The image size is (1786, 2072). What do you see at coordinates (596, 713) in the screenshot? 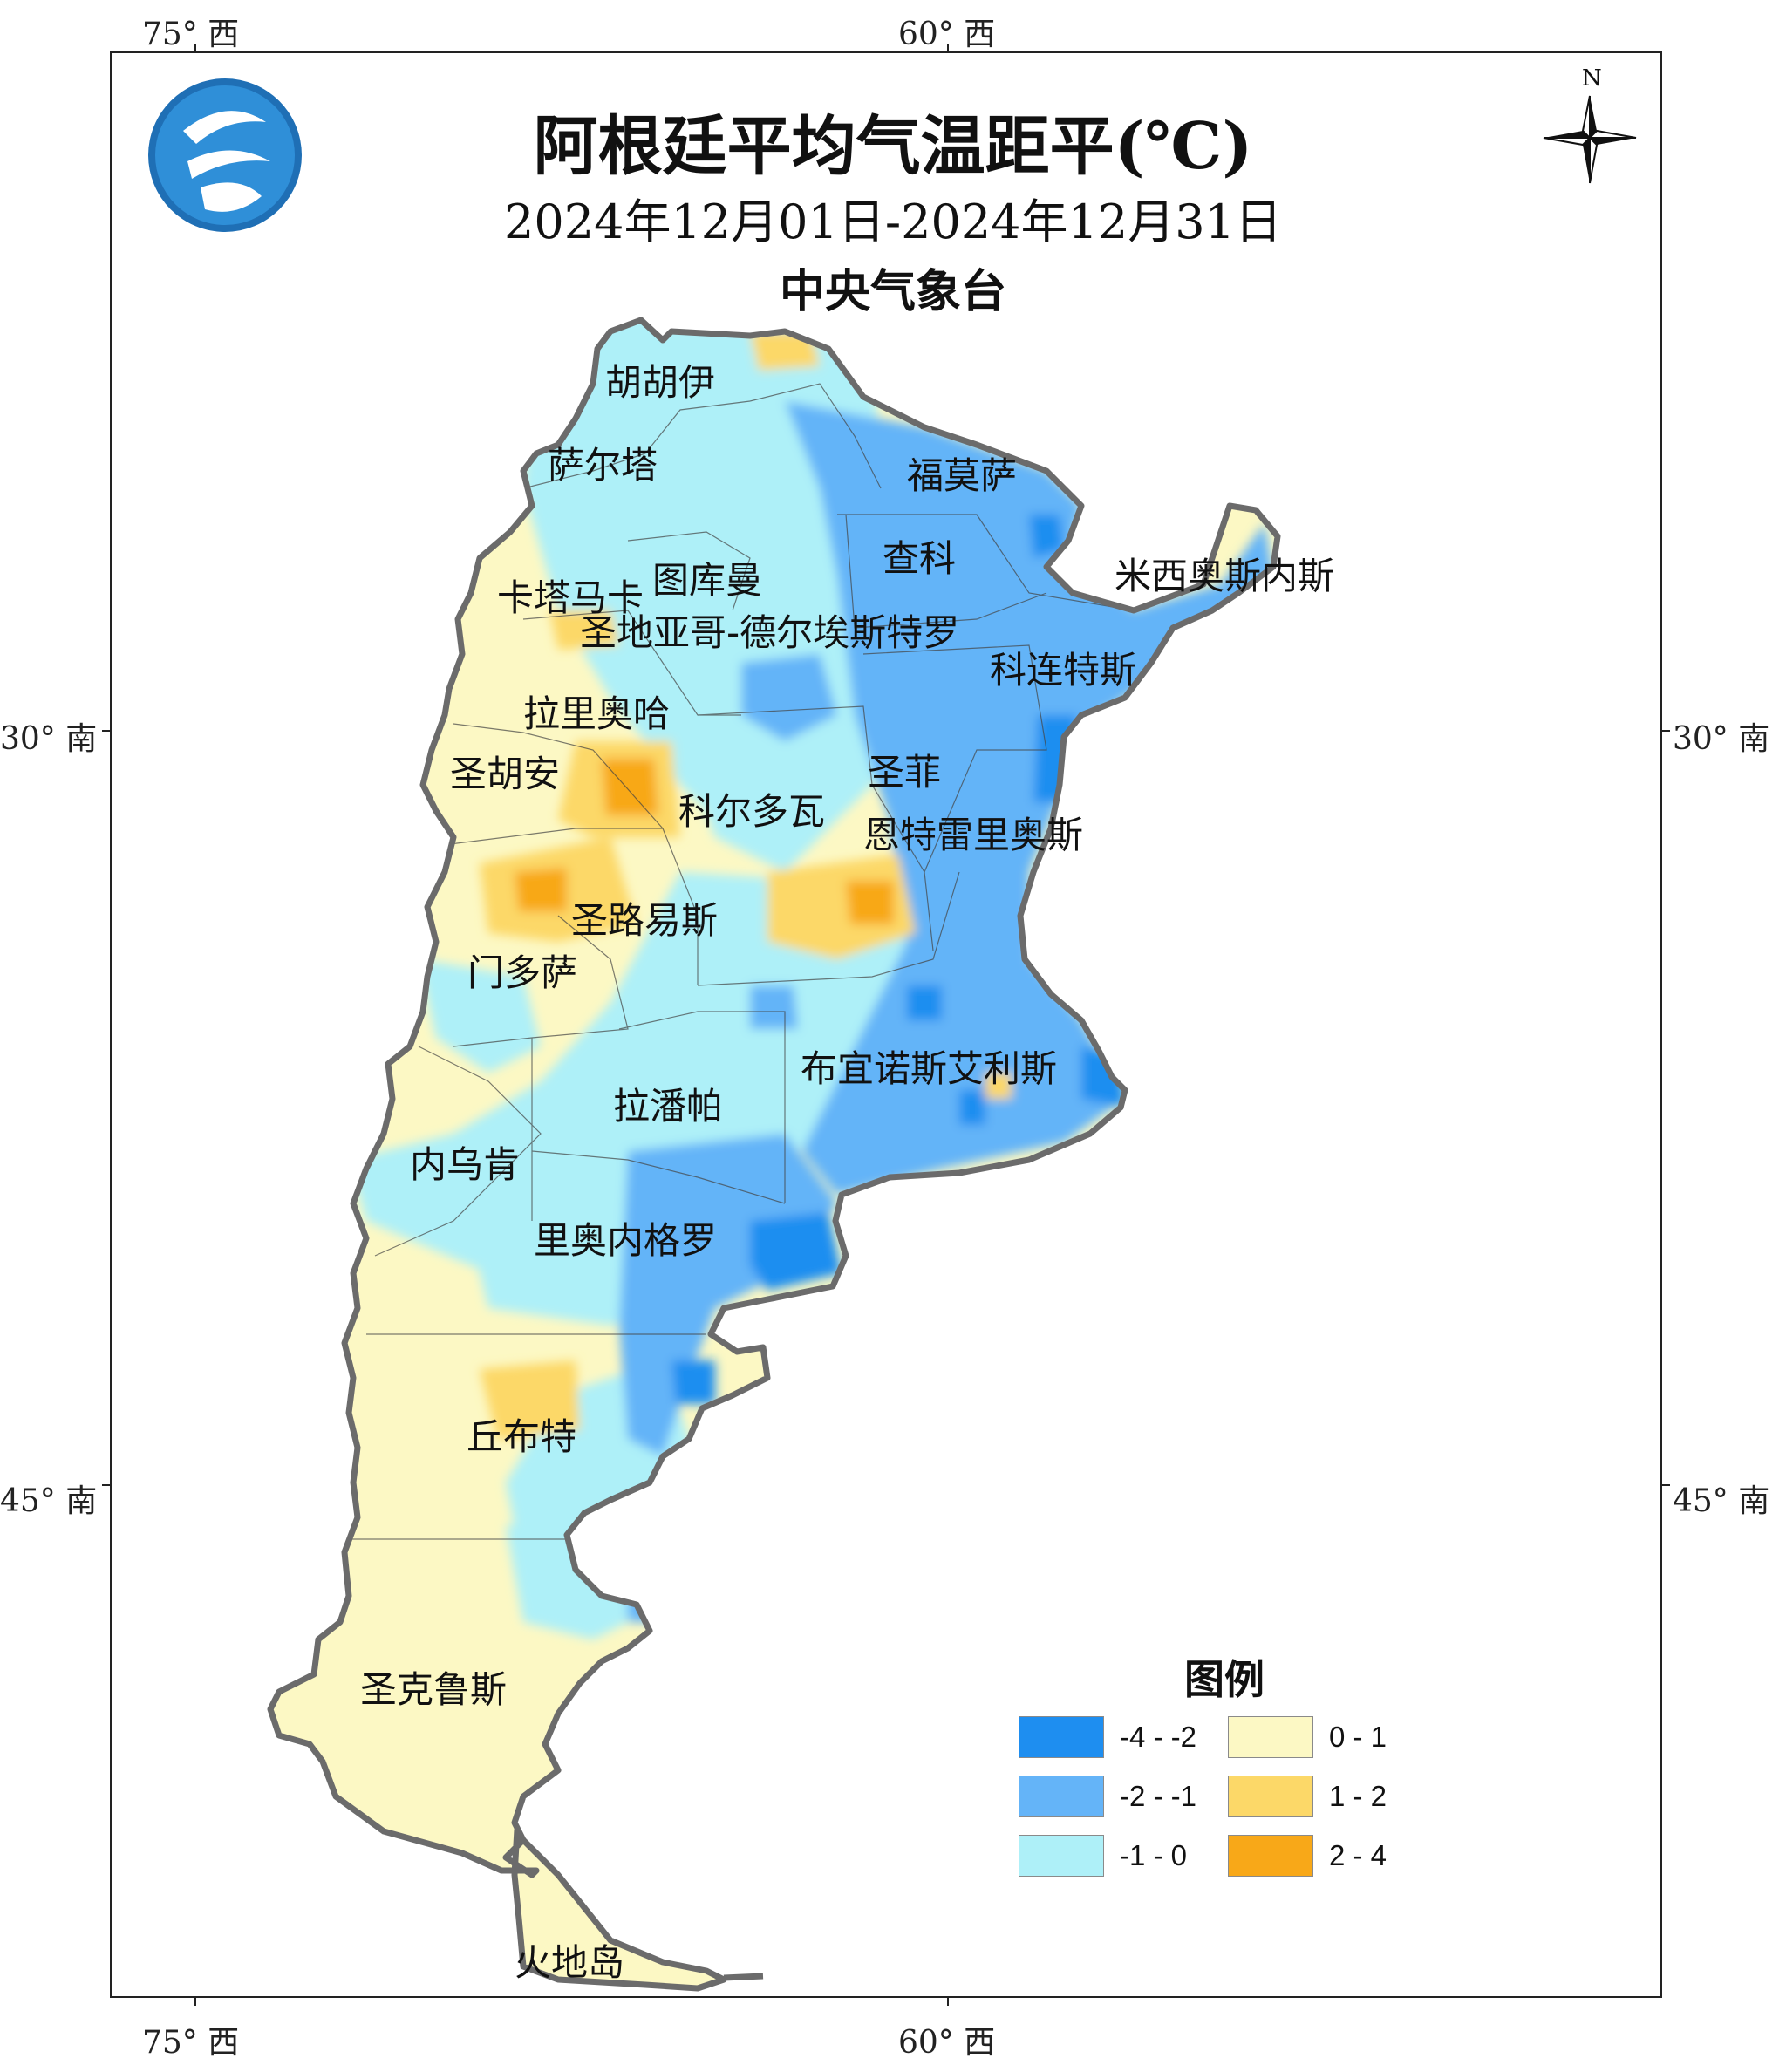
I see `label-la-rioja: 拉里奥哈` at bounding box center [596, 713].